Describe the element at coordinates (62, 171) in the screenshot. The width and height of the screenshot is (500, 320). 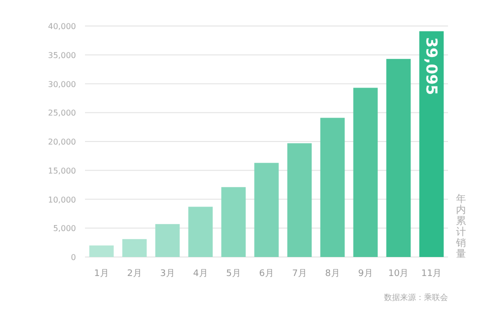
I see `y-tick-label: 15,000` at that location.